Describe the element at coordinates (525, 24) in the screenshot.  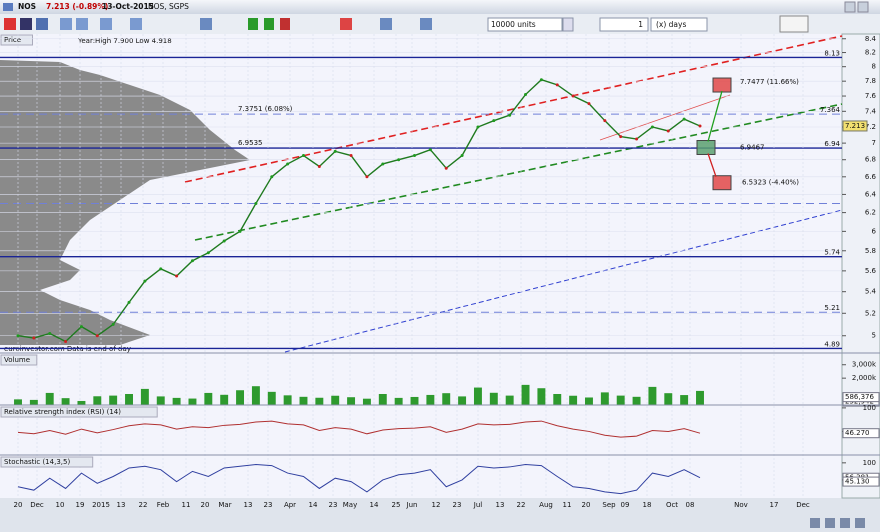
I see `units-input` at that location.